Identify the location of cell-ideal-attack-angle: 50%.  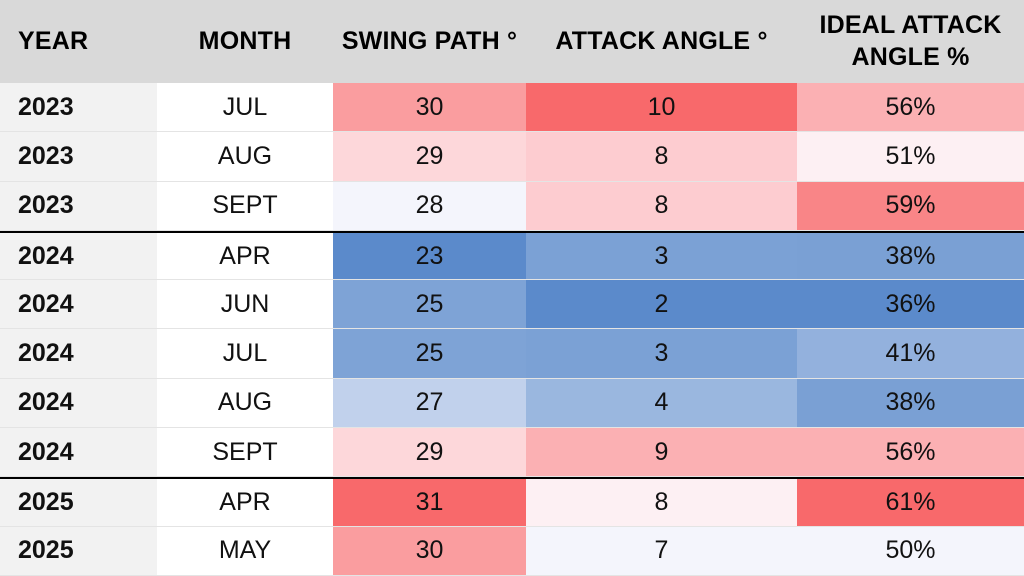
(910, 551).